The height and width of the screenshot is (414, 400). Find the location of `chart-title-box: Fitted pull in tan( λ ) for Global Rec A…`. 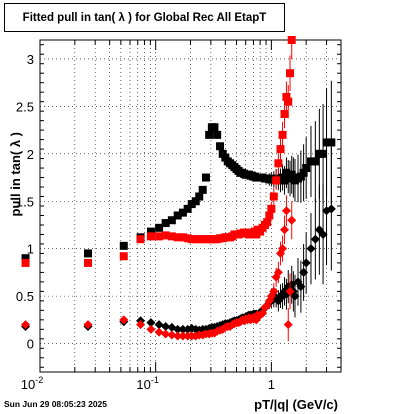

chart-title-box: Fitted pull in tan( λ ) for Global Rec A… is located at coordinates (144, 17).